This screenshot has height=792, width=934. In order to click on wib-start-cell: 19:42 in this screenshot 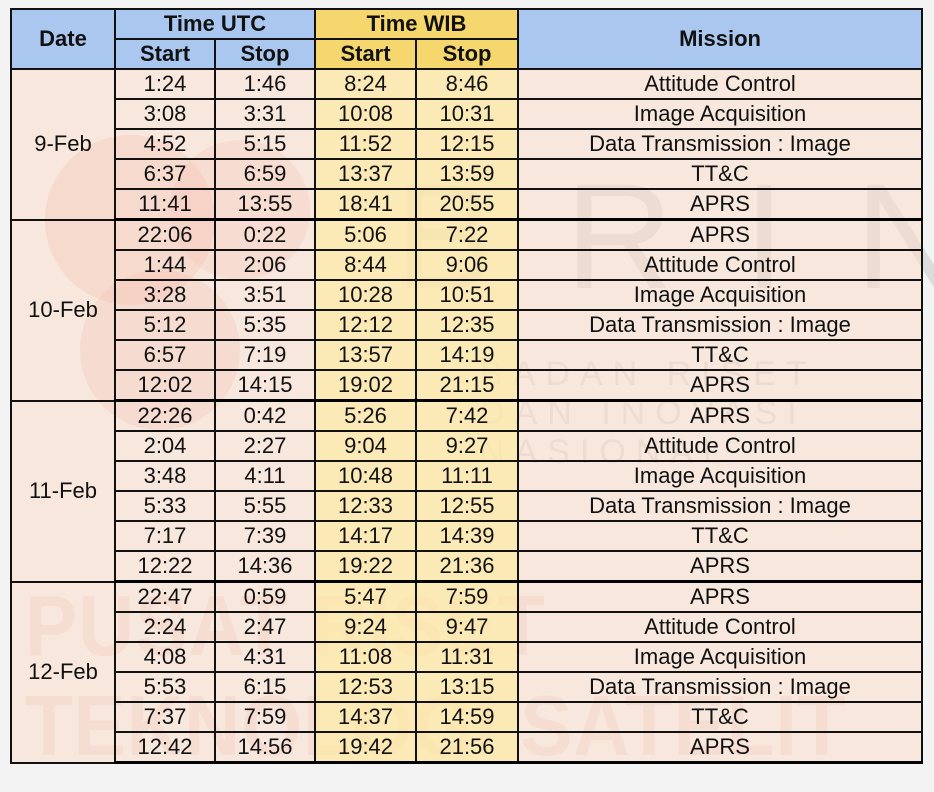, I will do `click(365, 747)`.